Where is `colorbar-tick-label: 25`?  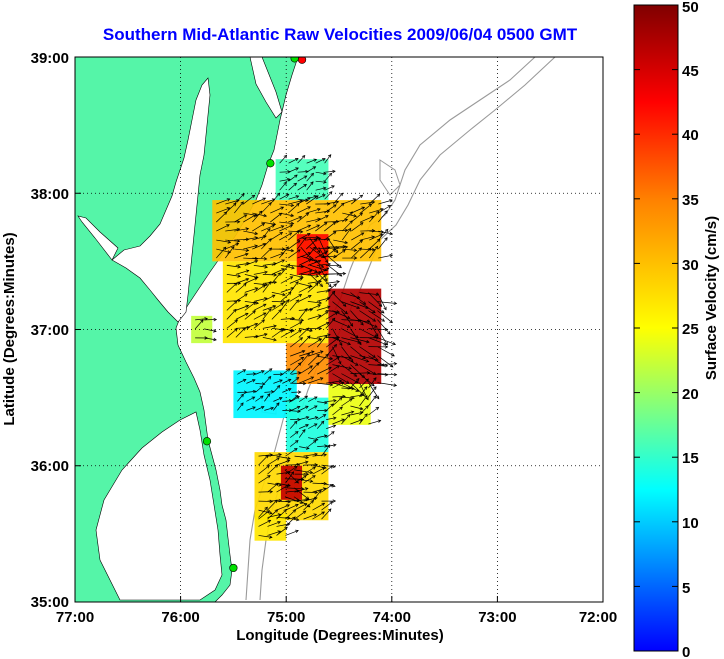
colorbar-tick-label: 25 is located at coordinates (690, 329).